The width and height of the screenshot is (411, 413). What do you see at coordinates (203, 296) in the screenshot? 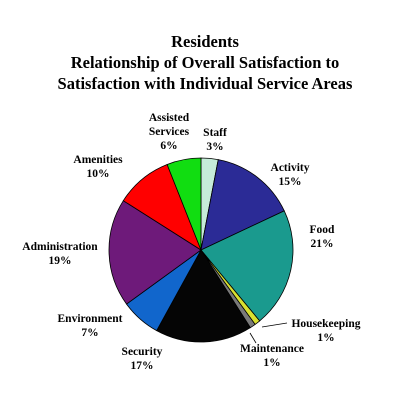
I see `pie-slice-security` at bounding box center [203, 296].